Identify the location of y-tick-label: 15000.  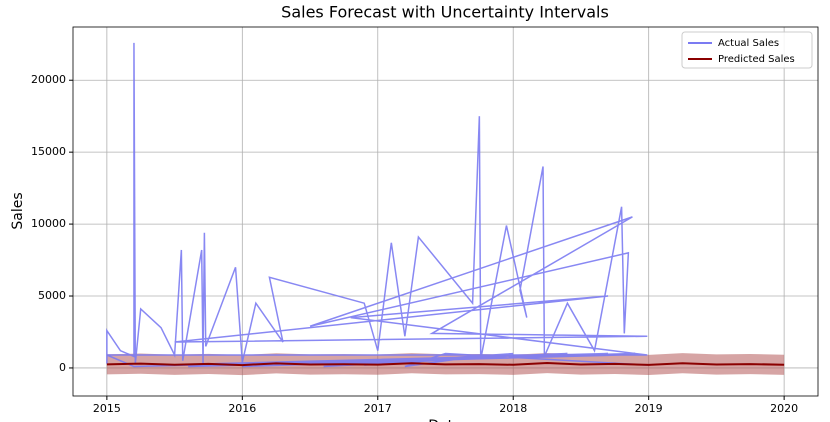
(48, 151).